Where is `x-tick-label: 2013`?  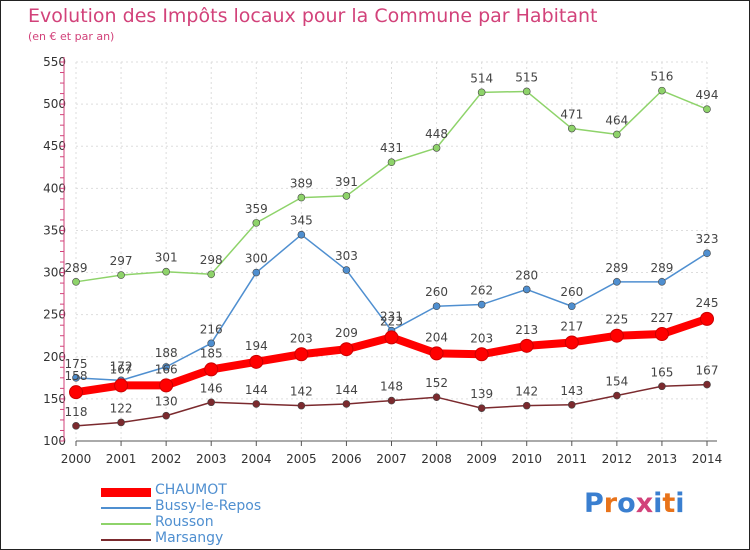
x-tick-label: 2013 is located at coordinates (662, 459).